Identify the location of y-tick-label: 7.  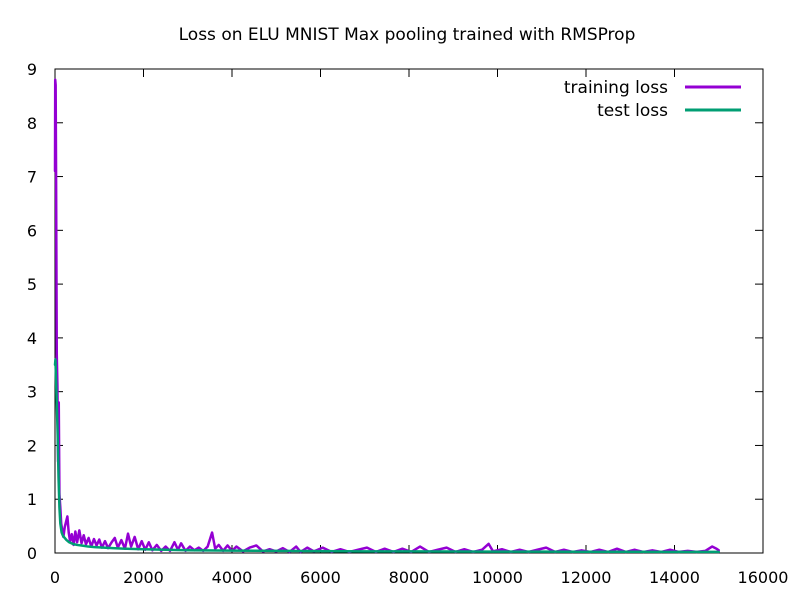
(32, 177).